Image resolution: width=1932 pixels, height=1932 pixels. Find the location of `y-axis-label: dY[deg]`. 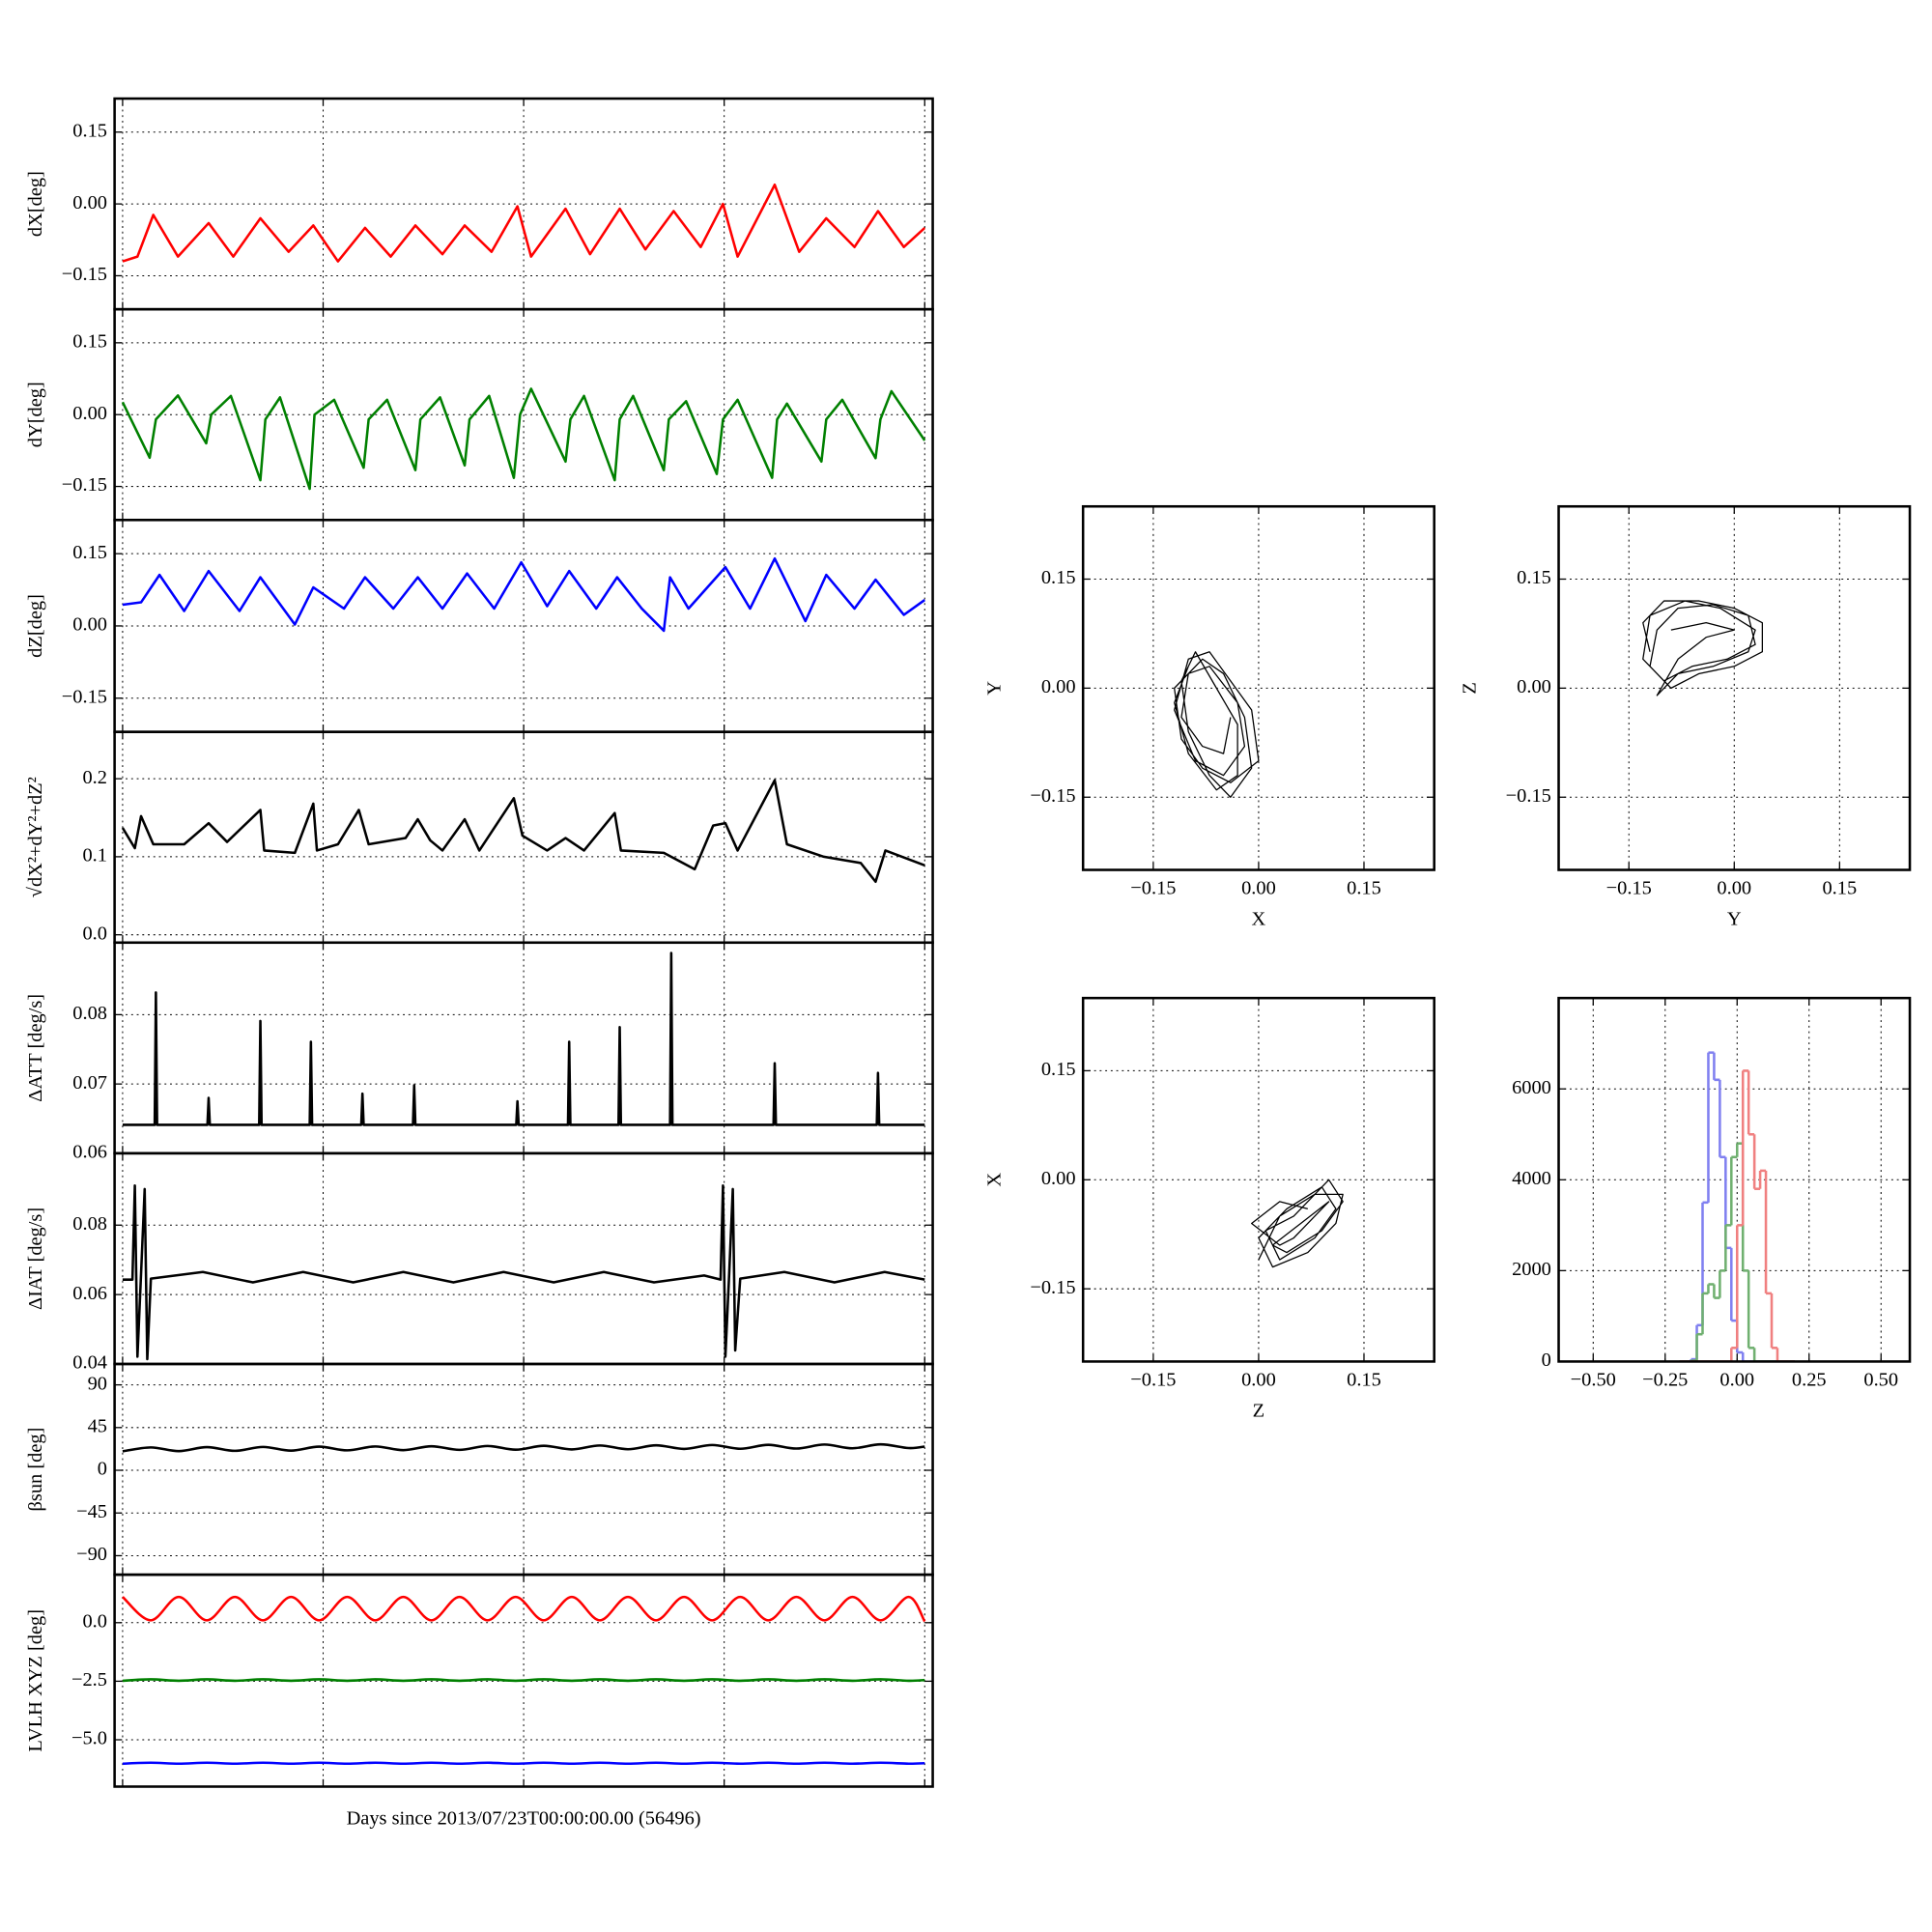

y-axis-label: dY[deg] is located at coordinates (35, 414).